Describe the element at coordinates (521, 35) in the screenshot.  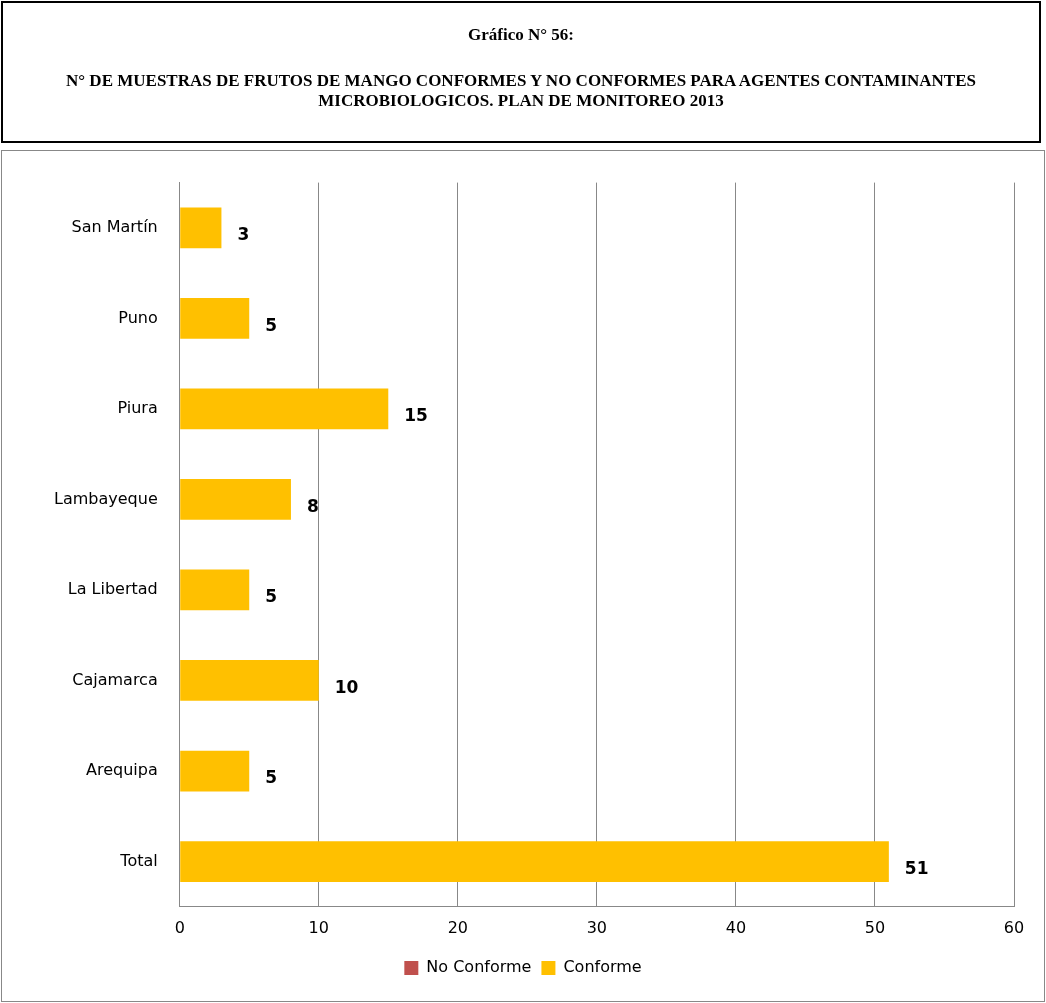
I see `chart-title: Gráfico N° 56:` at that location.